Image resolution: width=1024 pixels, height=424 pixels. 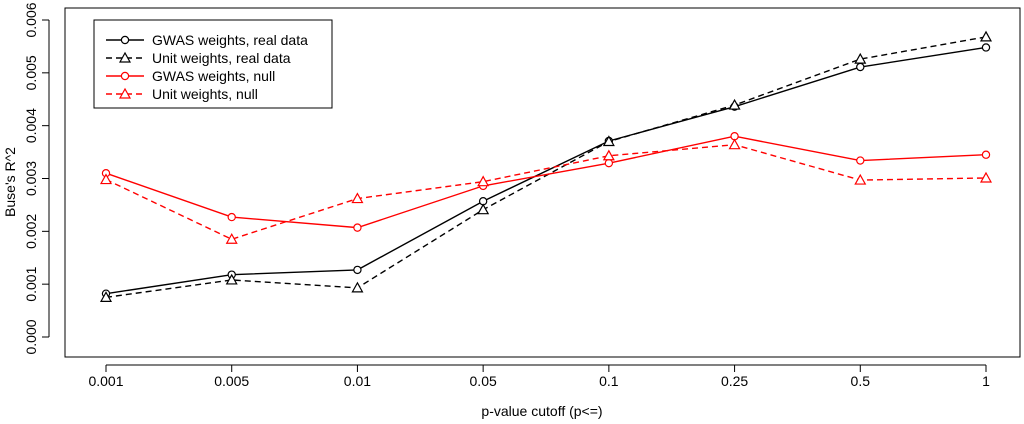 What do you see at coordinates (31, 283) in the screenshot?
I see `y-tick-label: 0.001` at bounding box center [31, 283].